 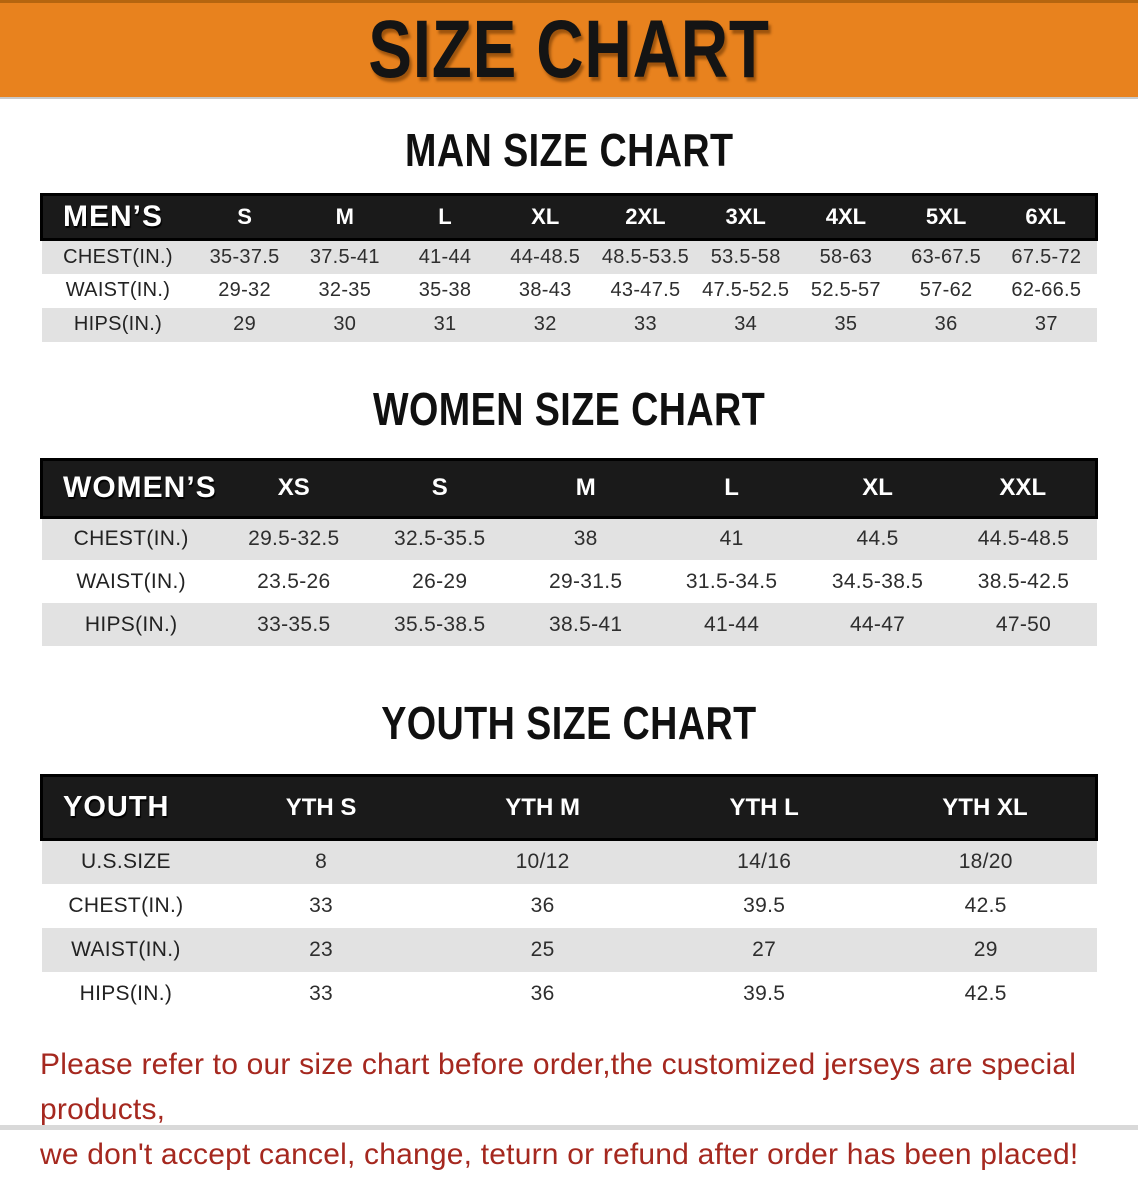 What do you see at coordinates (746, 290) in the screenshot?
I see `measurement-cell: 47.5-52.5` at bounding box center [746, 290].